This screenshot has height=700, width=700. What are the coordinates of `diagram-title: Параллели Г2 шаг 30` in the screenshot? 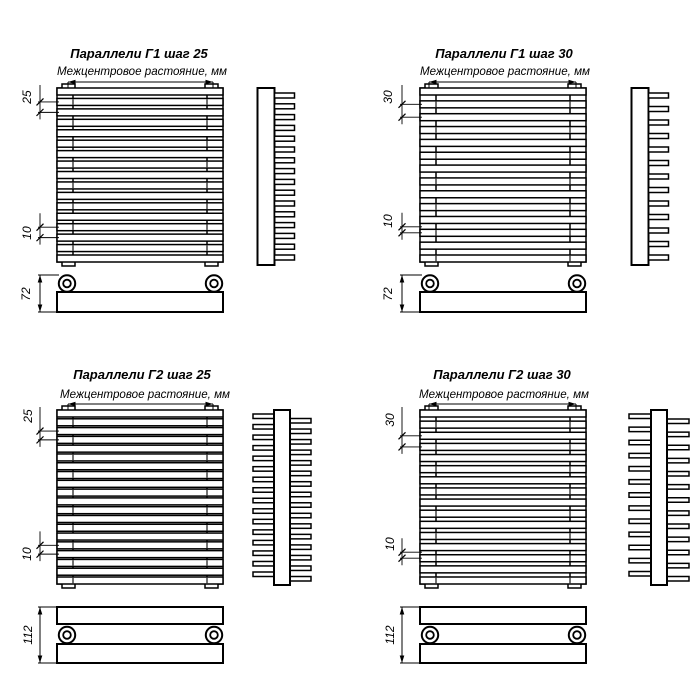 It's located at (502, 374).